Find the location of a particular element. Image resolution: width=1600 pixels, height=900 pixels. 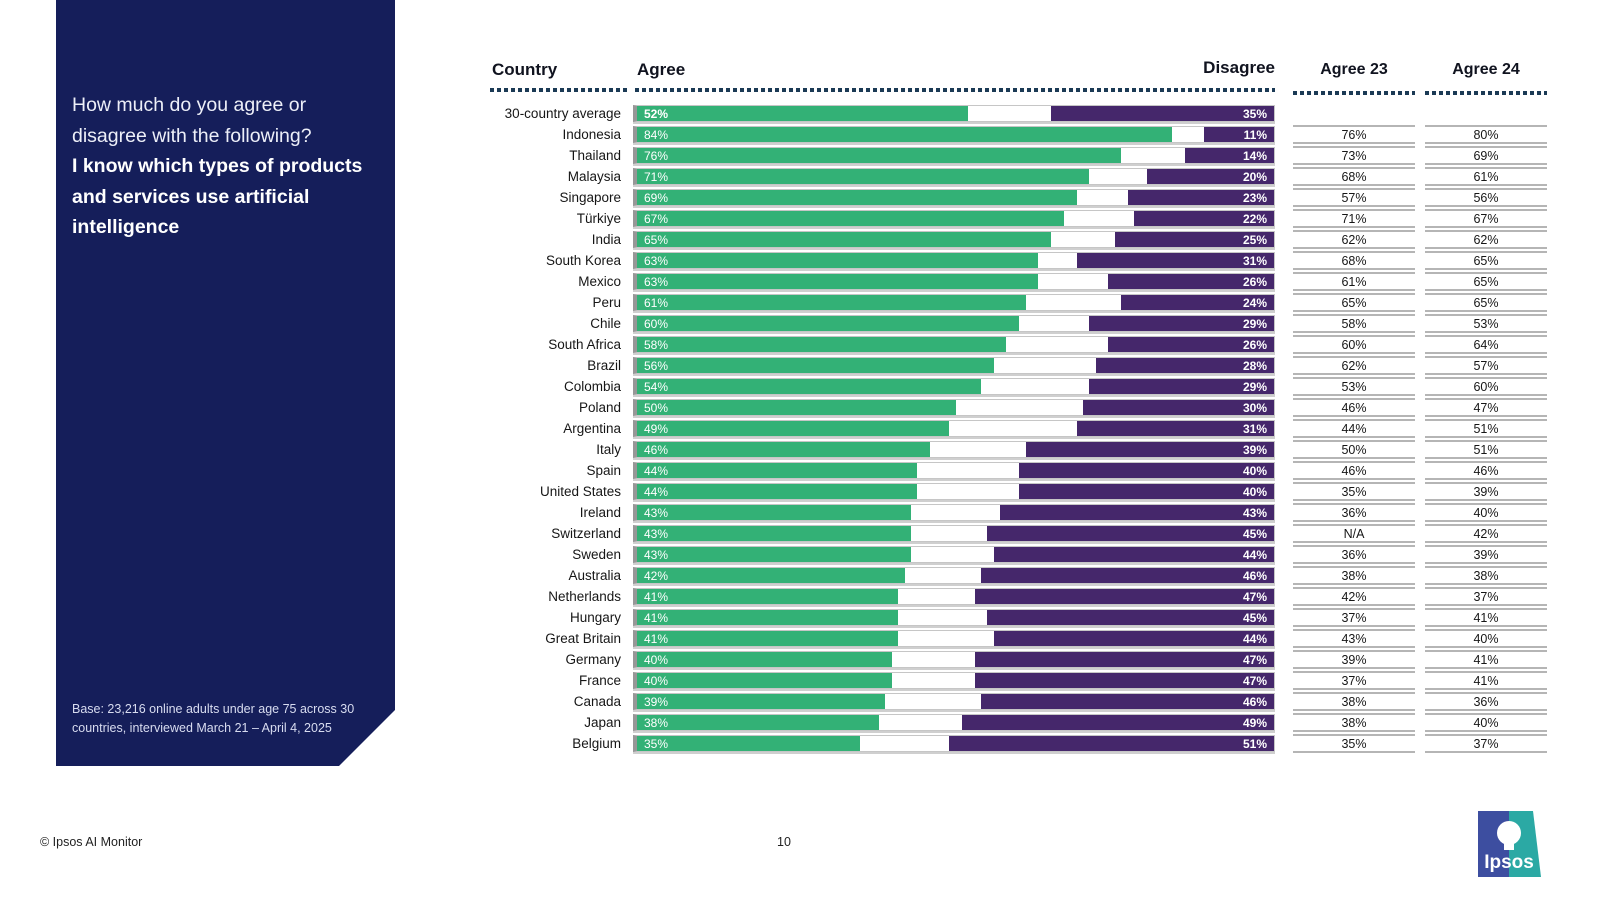

agree-bar: 65% is located at coordinates (844, 239).